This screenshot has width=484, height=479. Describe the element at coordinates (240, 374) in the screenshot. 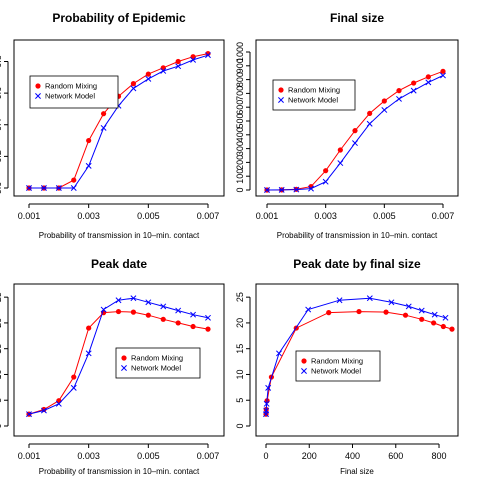

I see `y-tick-label: 10` at that location.